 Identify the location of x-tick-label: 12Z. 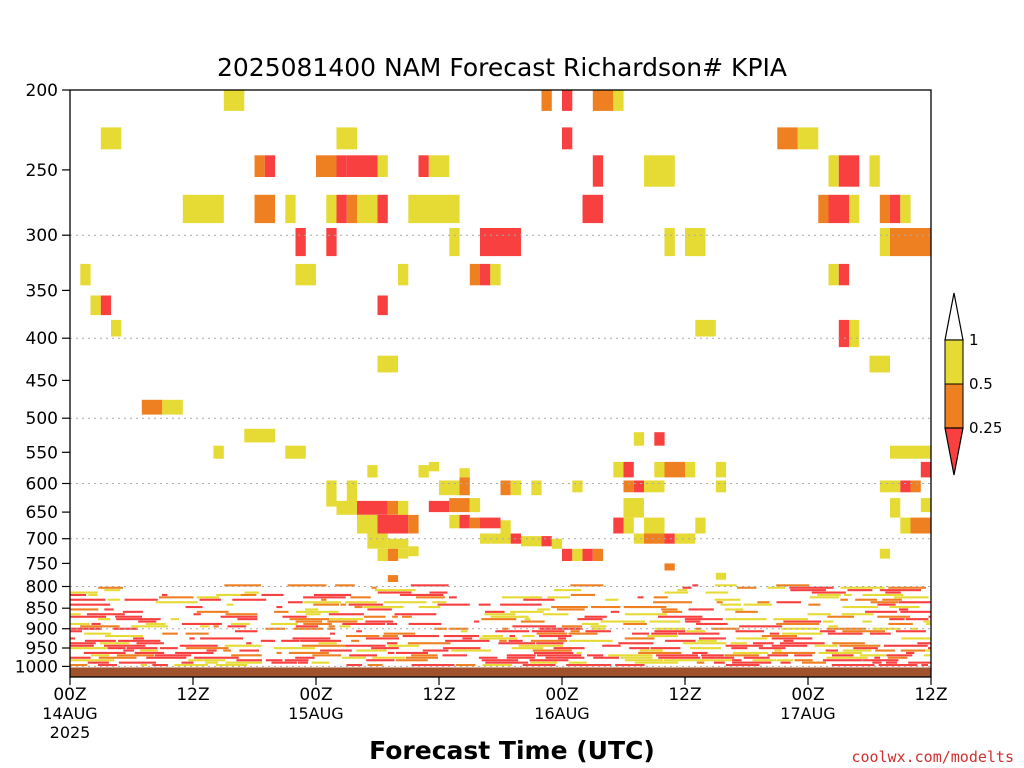
(930, 695).